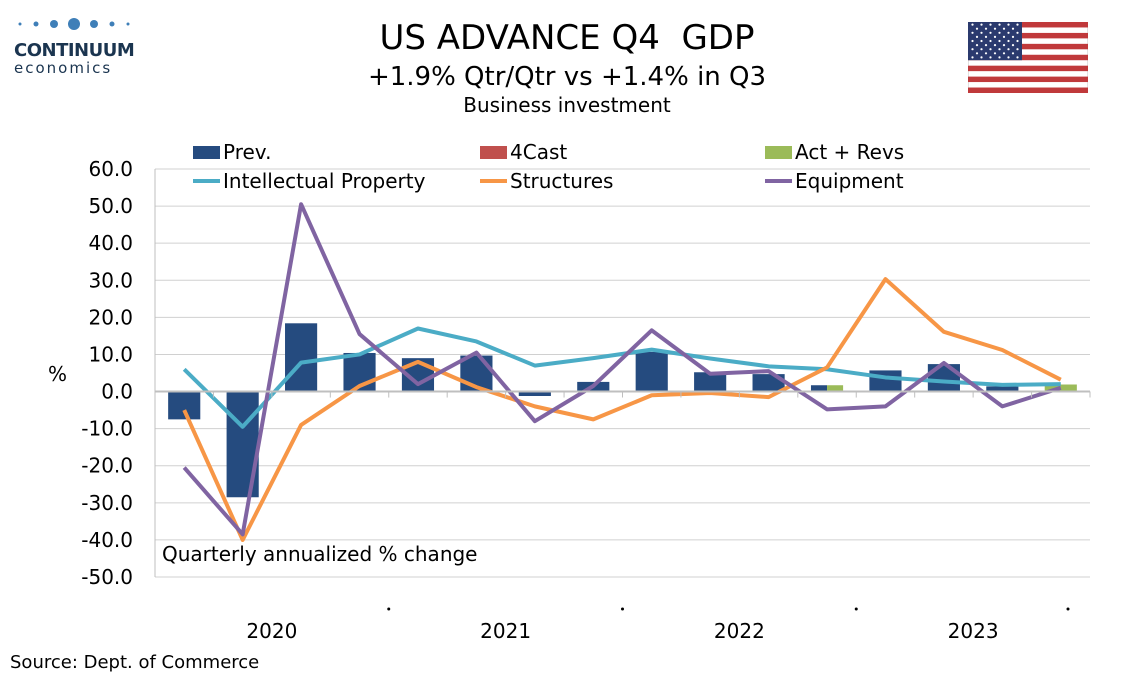  What do you see at coordinates (110, 317) in the screenshot?
I see `y-tick-label: 20.0` at bounding box center [110, 317].